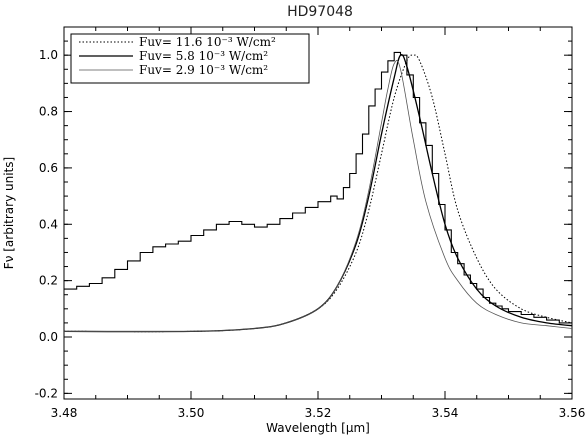 The image size is (586, 438). What do you see at coordinates (48, 112) in the screenshot?
I see `y-tick-label: 0.8` at bounding box center [48, 112].